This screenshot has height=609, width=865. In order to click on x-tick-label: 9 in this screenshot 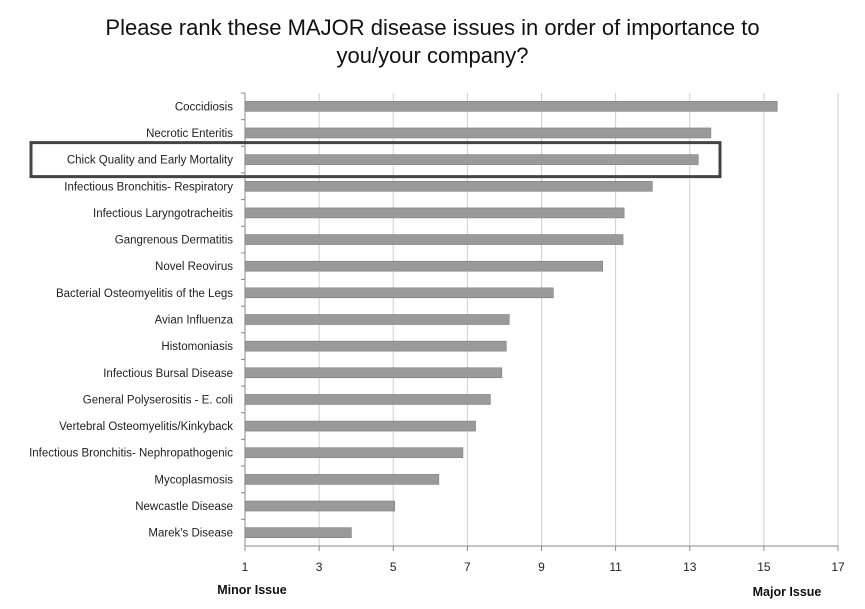, I will do `click(541, 567)`.